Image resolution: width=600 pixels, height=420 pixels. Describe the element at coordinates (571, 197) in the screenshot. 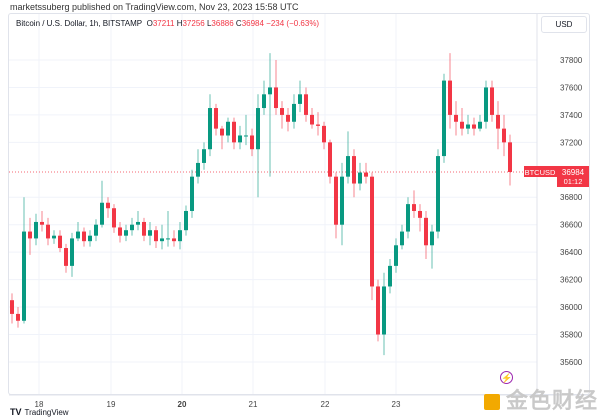

I see `y-tick-label: 36800` at that location.